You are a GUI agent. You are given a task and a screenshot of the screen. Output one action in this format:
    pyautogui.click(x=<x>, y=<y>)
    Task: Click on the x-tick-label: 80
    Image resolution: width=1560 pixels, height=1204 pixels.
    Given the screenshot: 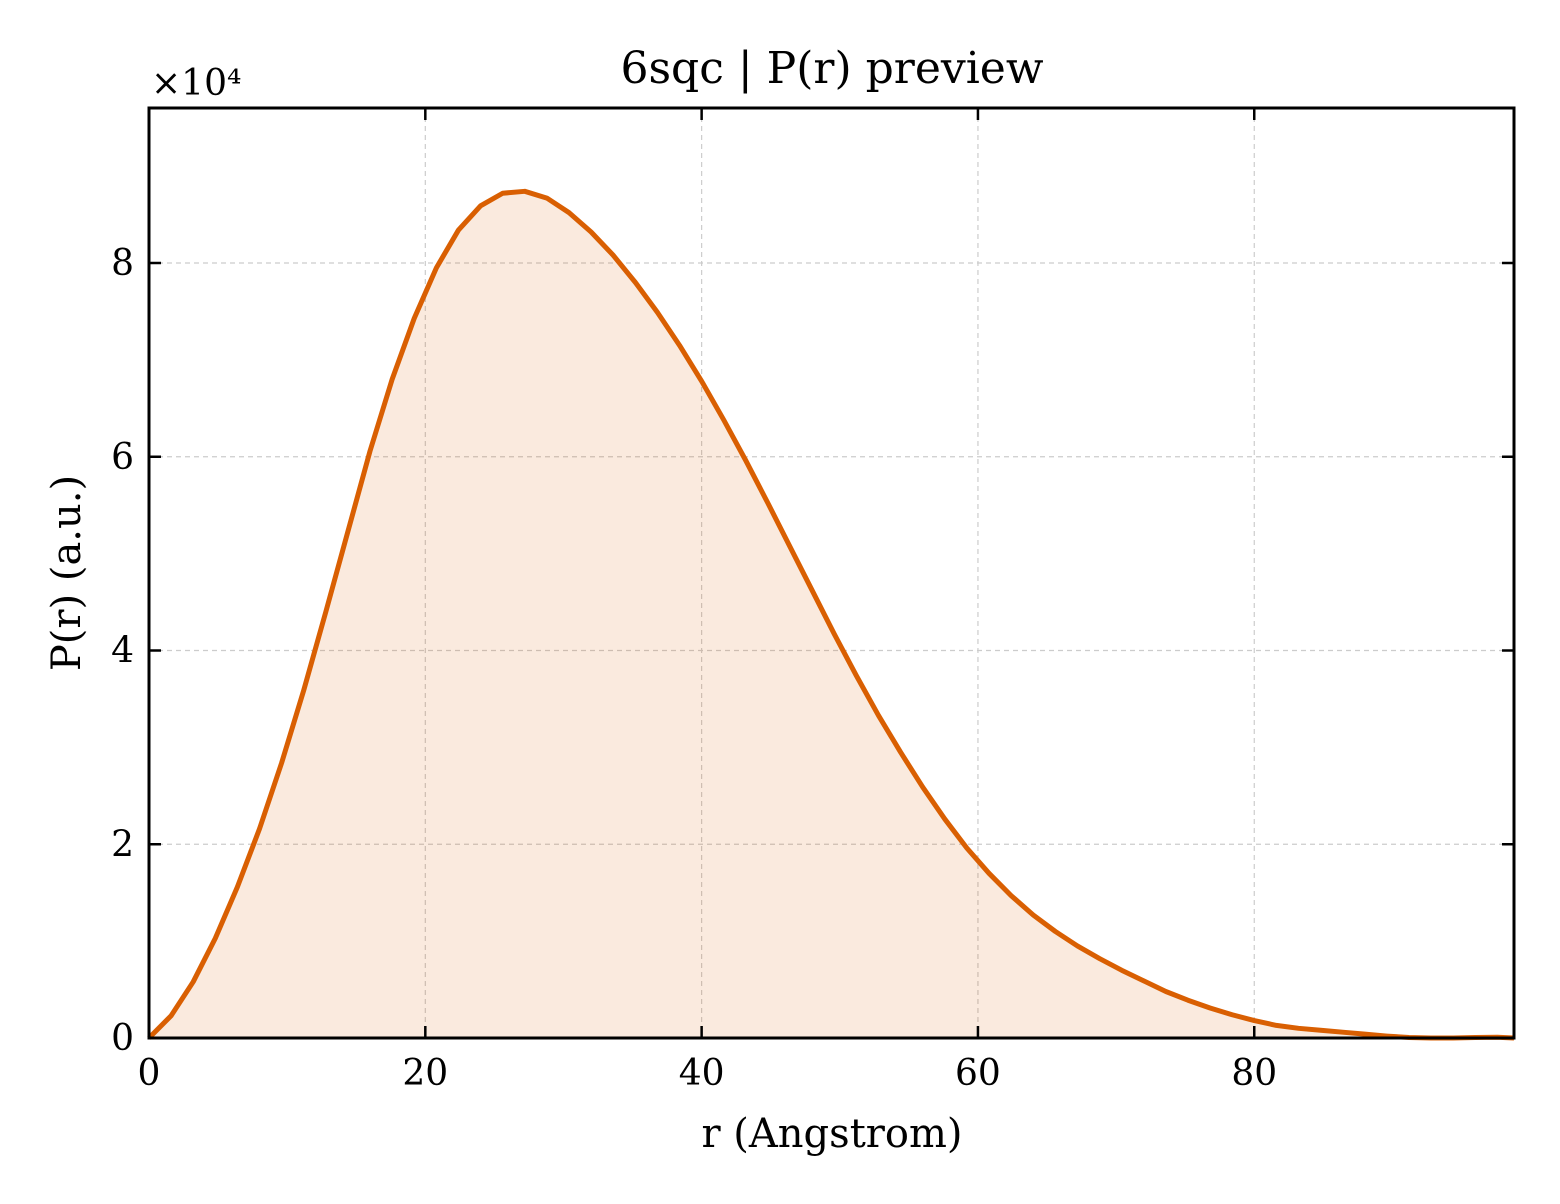 What is the action you would take?
    pyautogui.click(x=1254, y=1073)
    